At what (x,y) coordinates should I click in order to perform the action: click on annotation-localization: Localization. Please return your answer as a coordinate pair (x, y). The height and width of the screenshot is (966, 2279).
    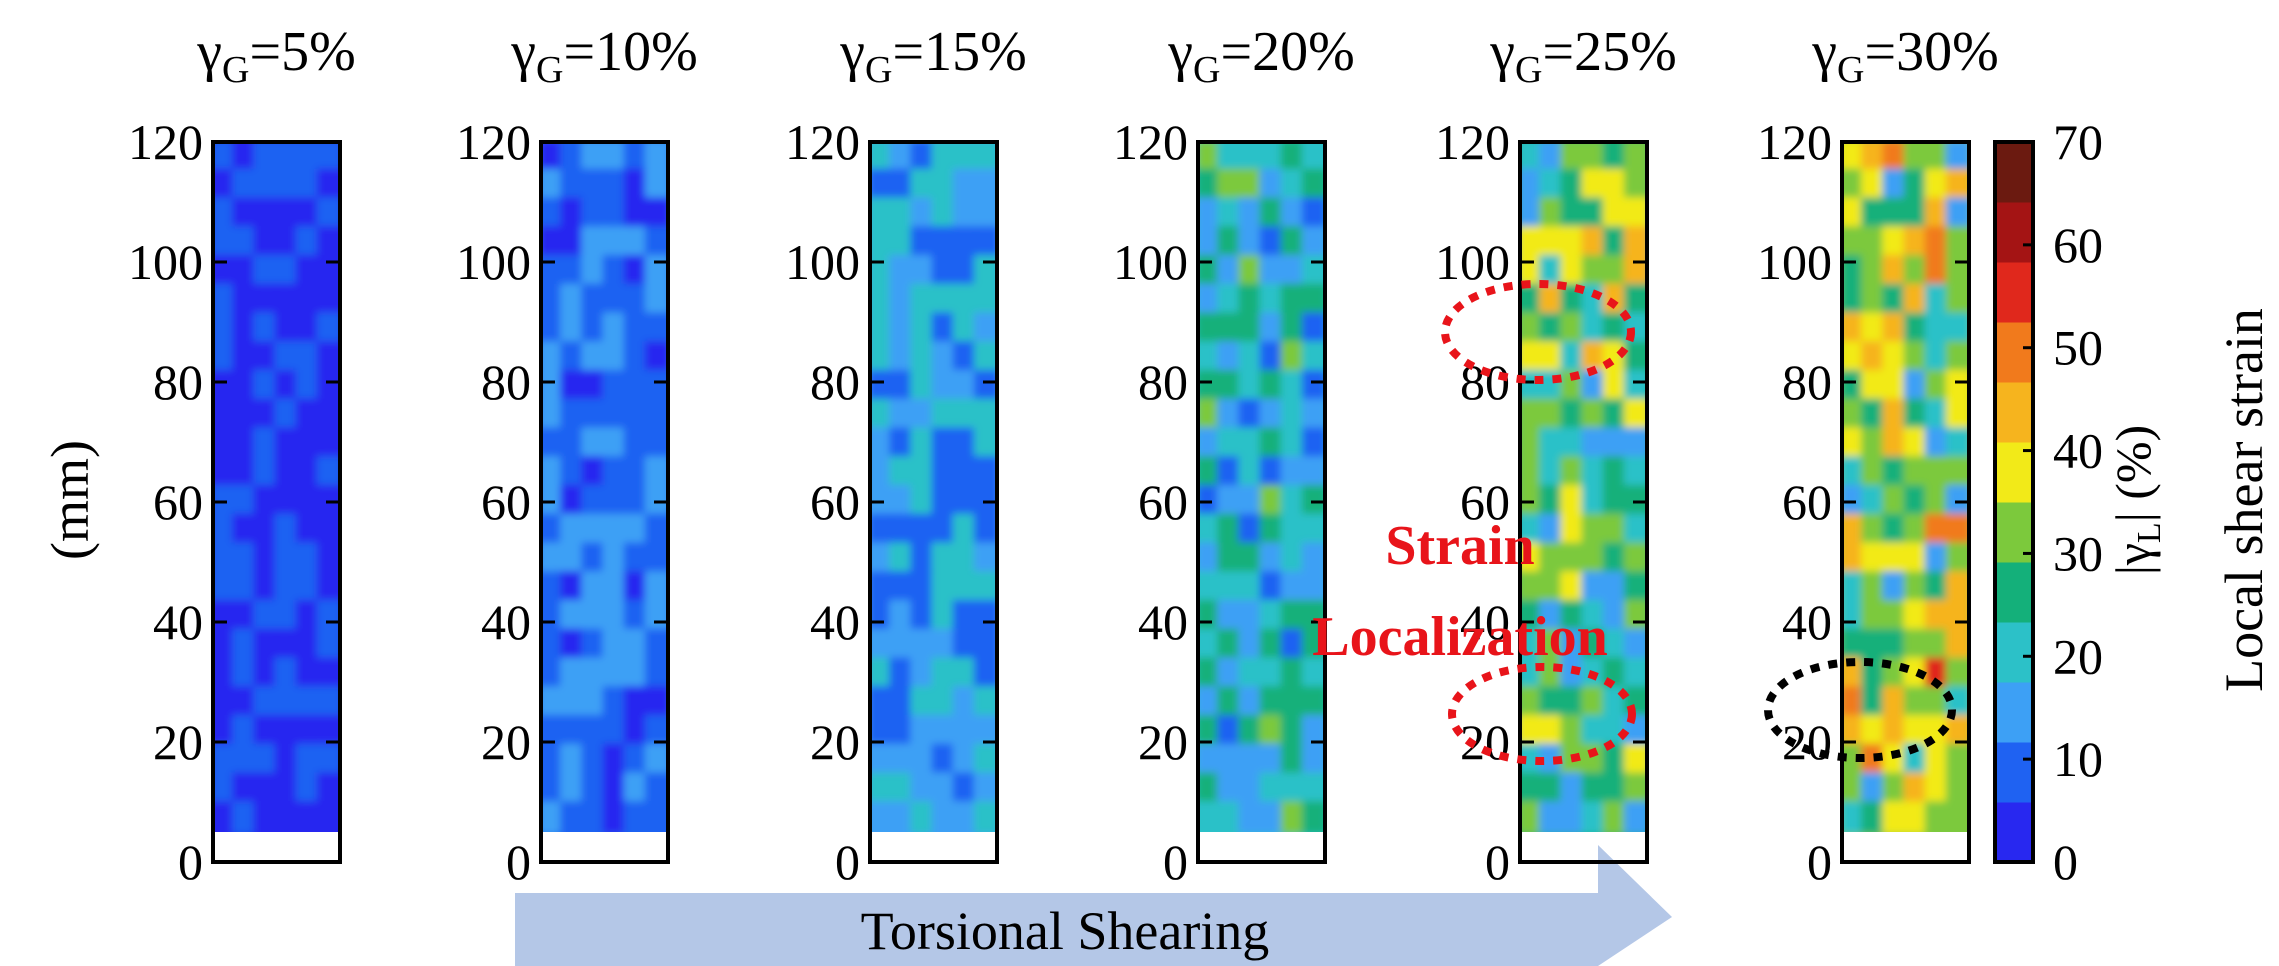
    Looking at the image, I should click on (1460, 637).